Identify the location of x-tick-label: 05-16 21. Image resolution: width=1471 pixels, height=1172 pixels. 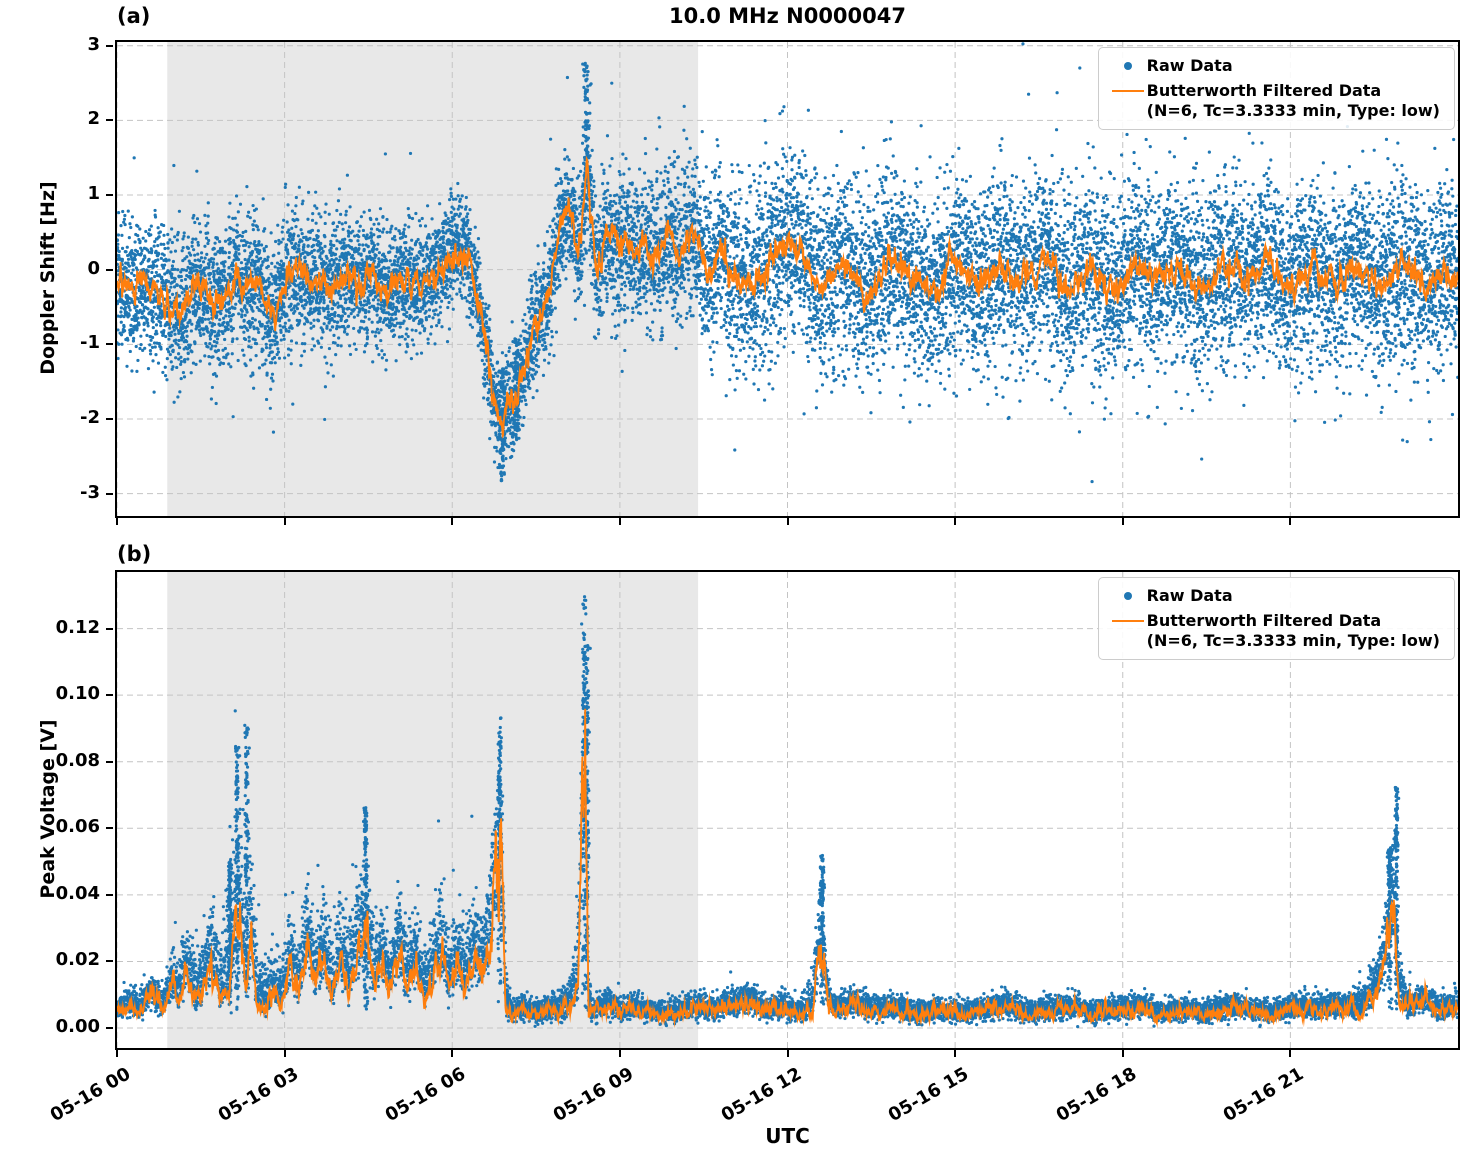
(1264, 1095).